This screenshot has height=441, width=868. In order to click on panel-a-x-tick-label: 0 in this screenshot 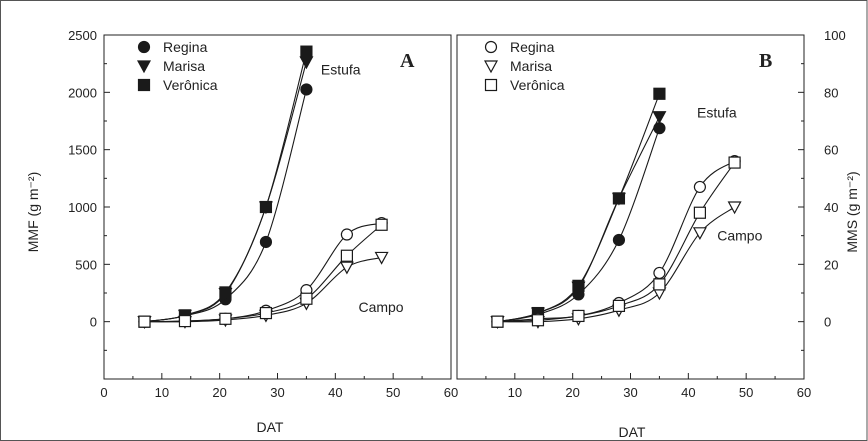, I will do `click(103, 392)`.